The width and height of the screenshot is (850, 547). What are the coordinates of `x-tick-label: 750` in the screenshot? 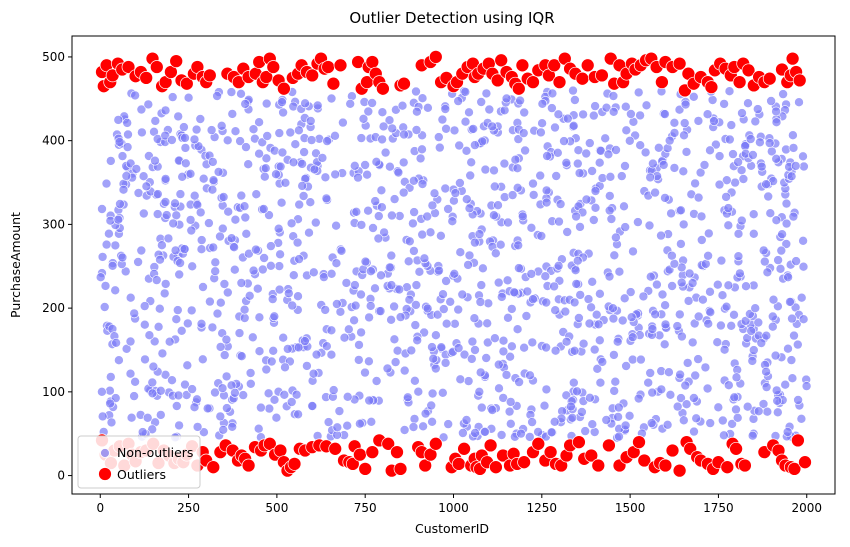 It's located at (365, 508).